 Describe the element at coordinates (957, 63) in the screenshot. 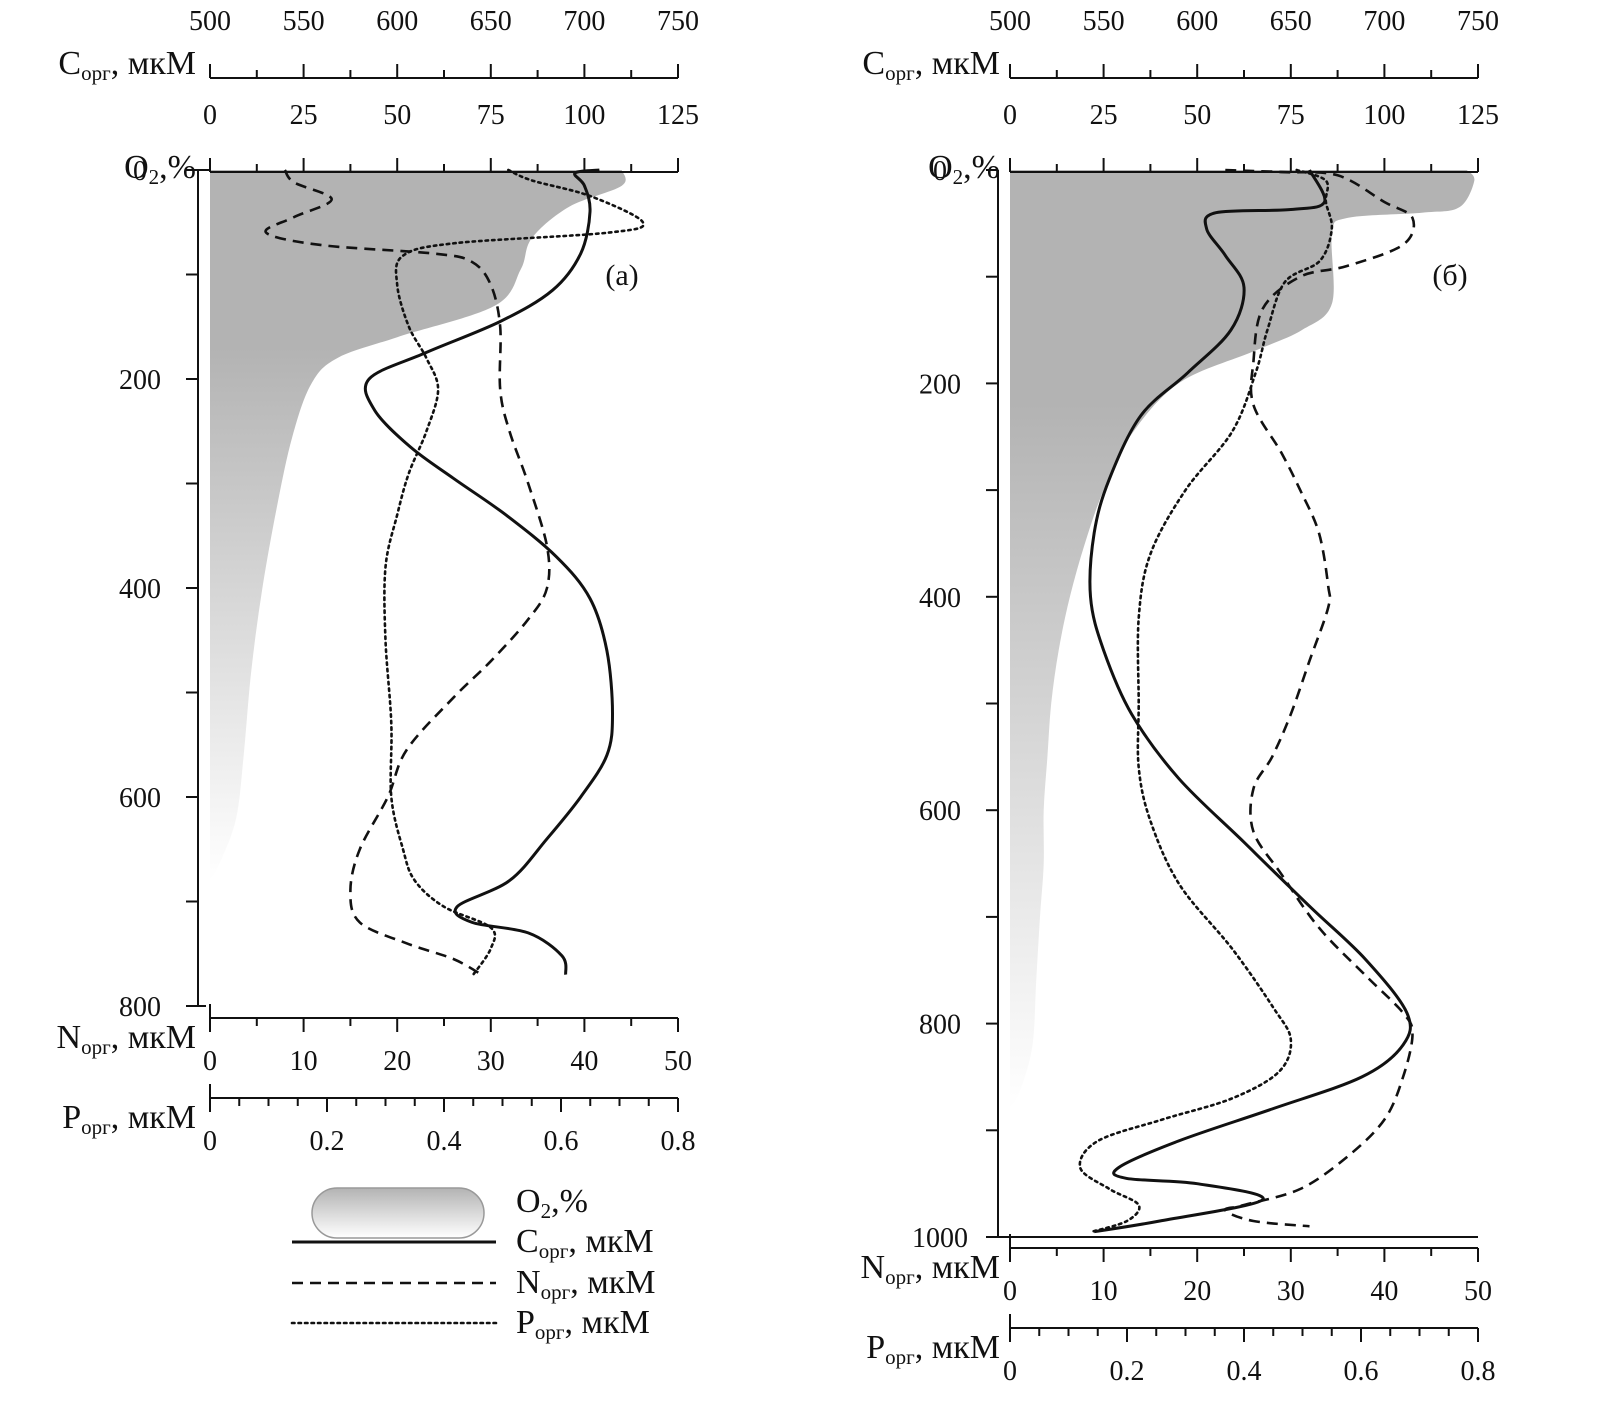

I see `panel-b-axis-c-name-unit: , мкМ` at that location.